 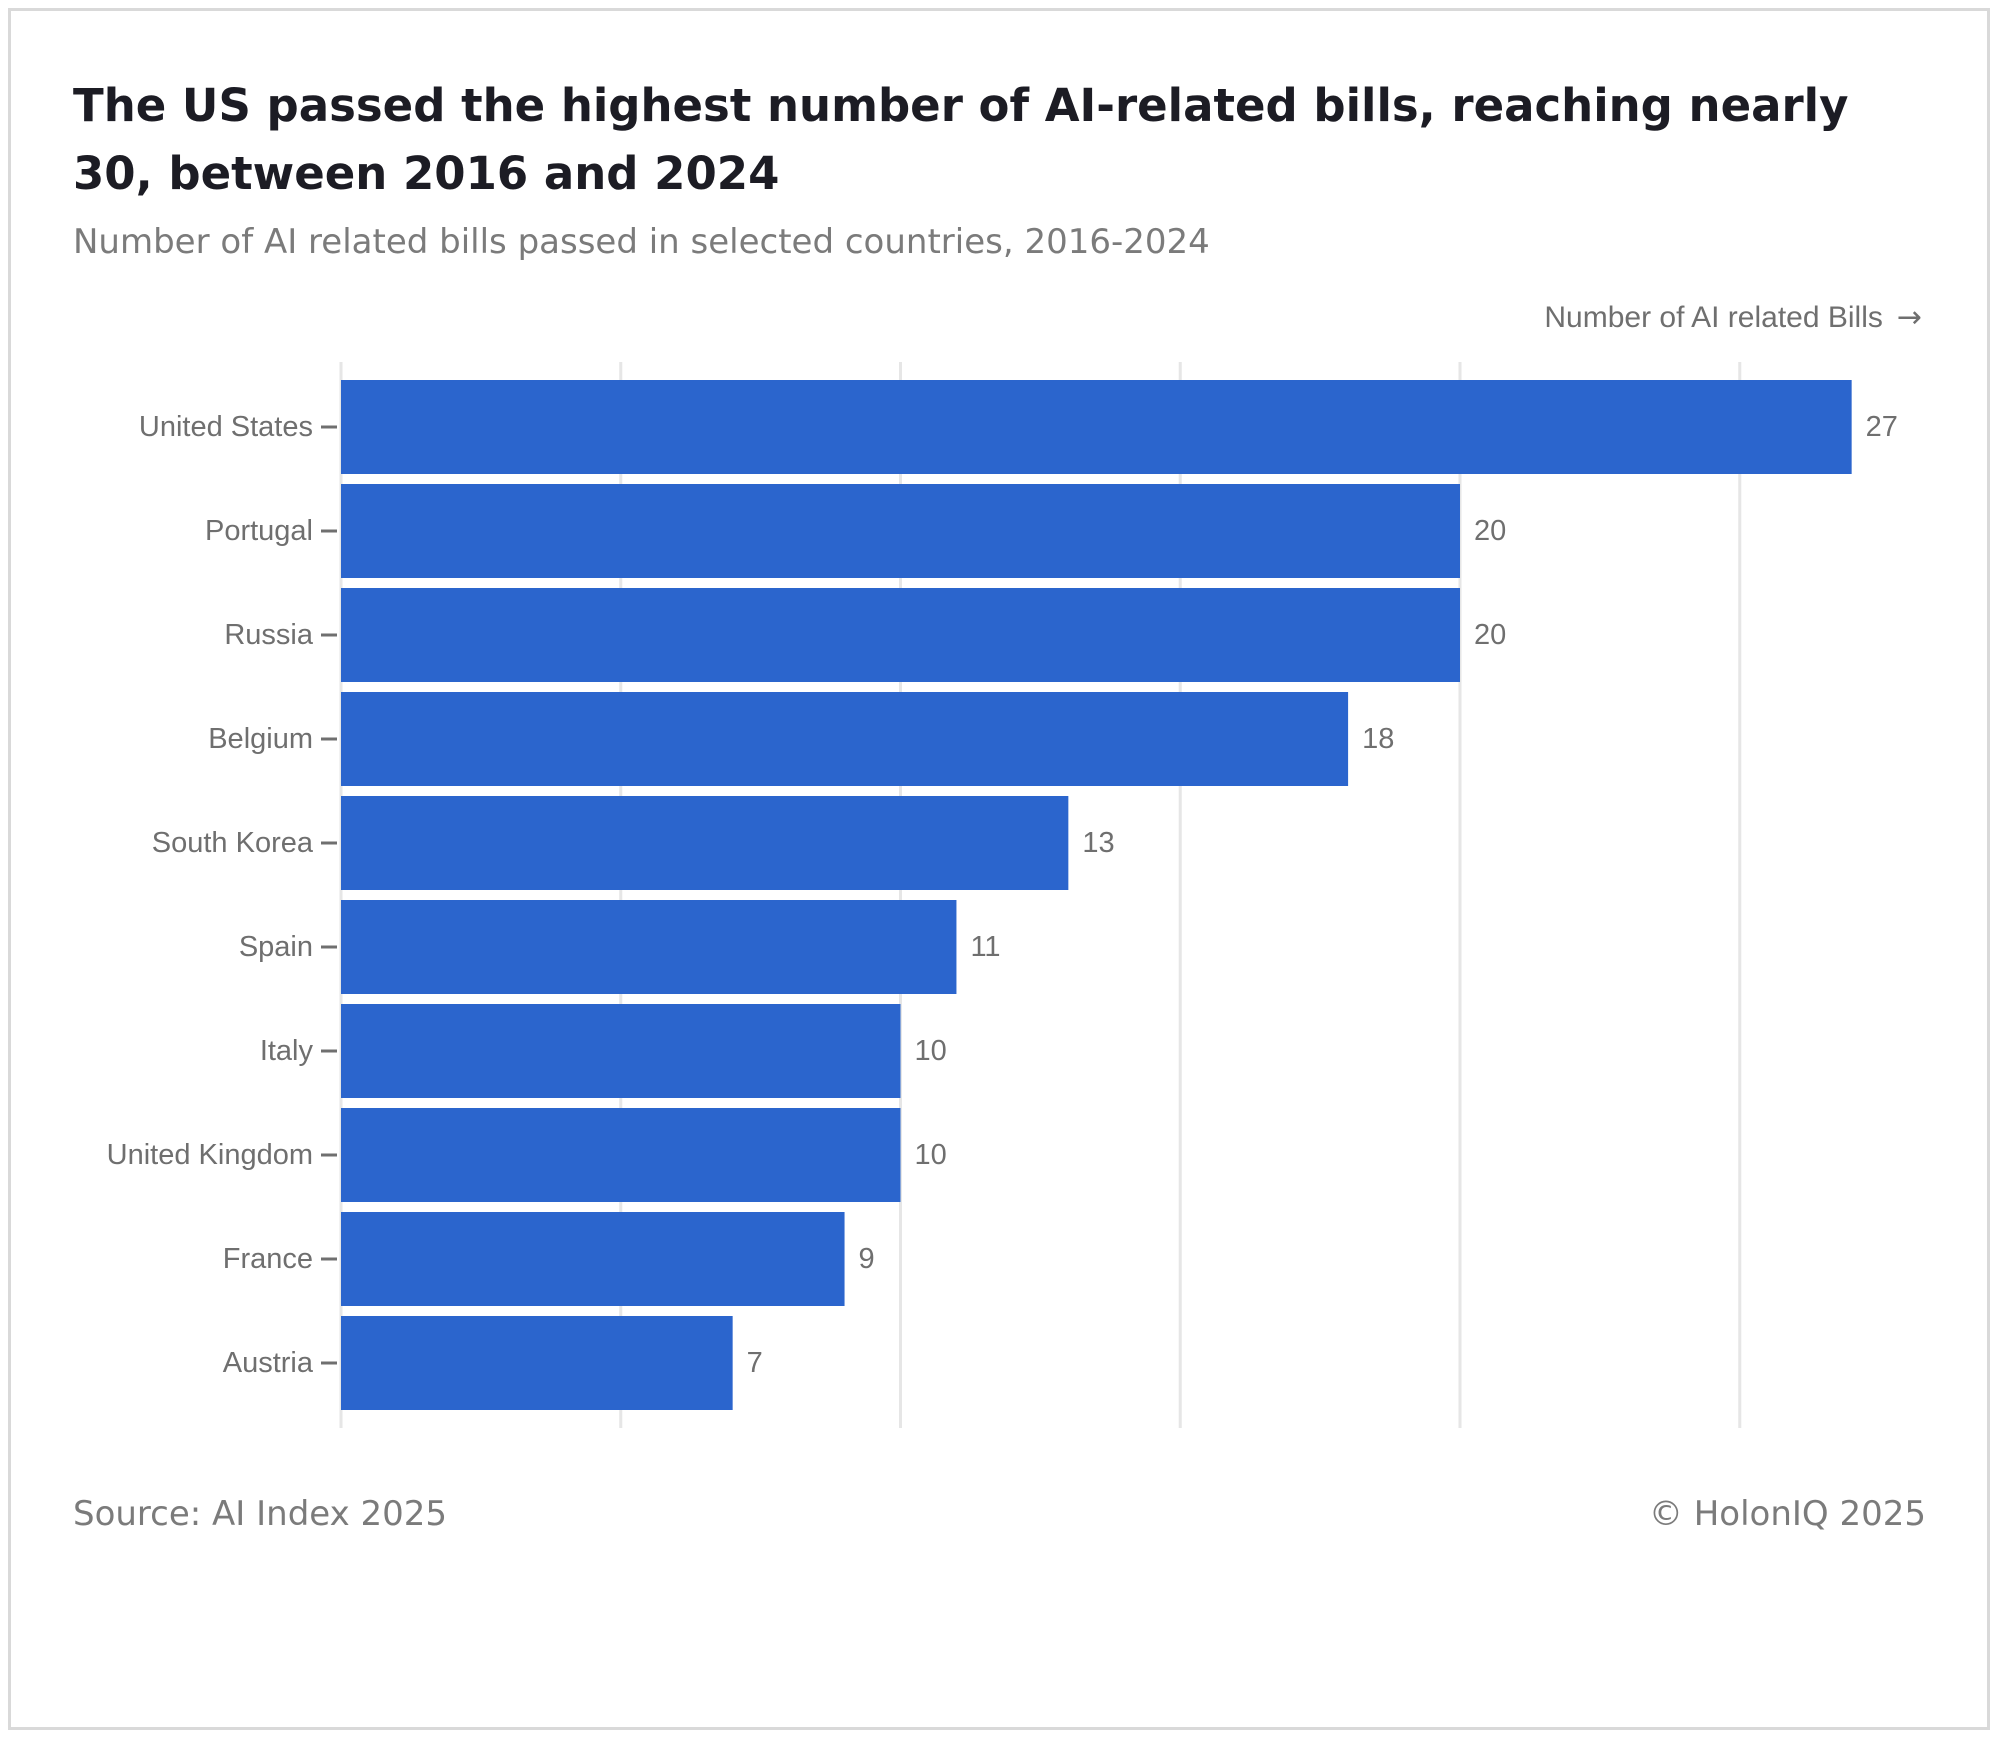 What do you see at coordinates (985, 947) in the screenshot?
I see `value-label-spain: 11` at bounding box center [985, 947].